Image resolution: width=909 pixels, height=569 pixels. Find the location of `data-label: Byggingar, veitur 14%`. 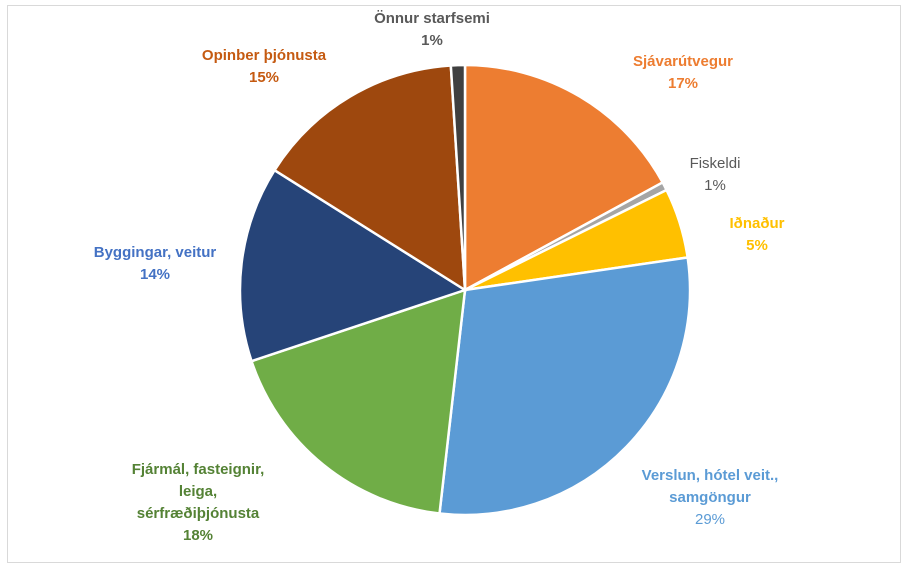

data-label: Byggingar, veitur 14% is located at coordinates (155, 263).